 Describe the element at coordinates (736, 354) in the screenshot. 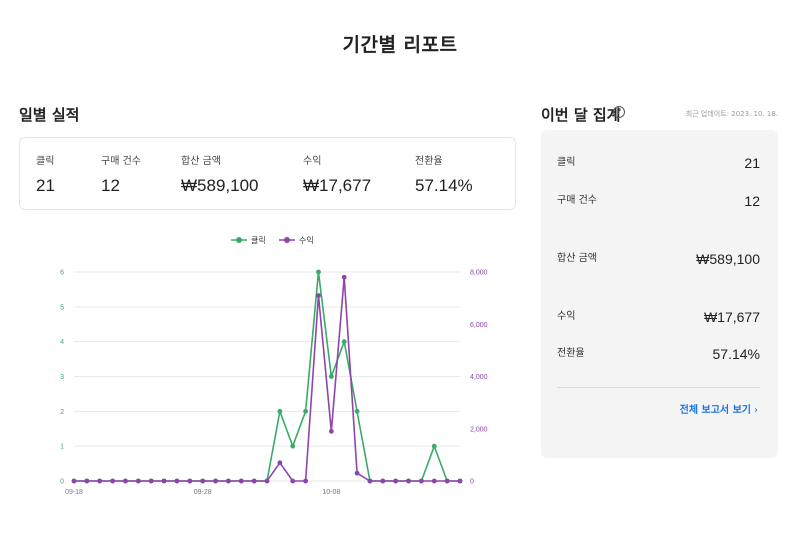

I see `summary-value: 57.14%` at that location.